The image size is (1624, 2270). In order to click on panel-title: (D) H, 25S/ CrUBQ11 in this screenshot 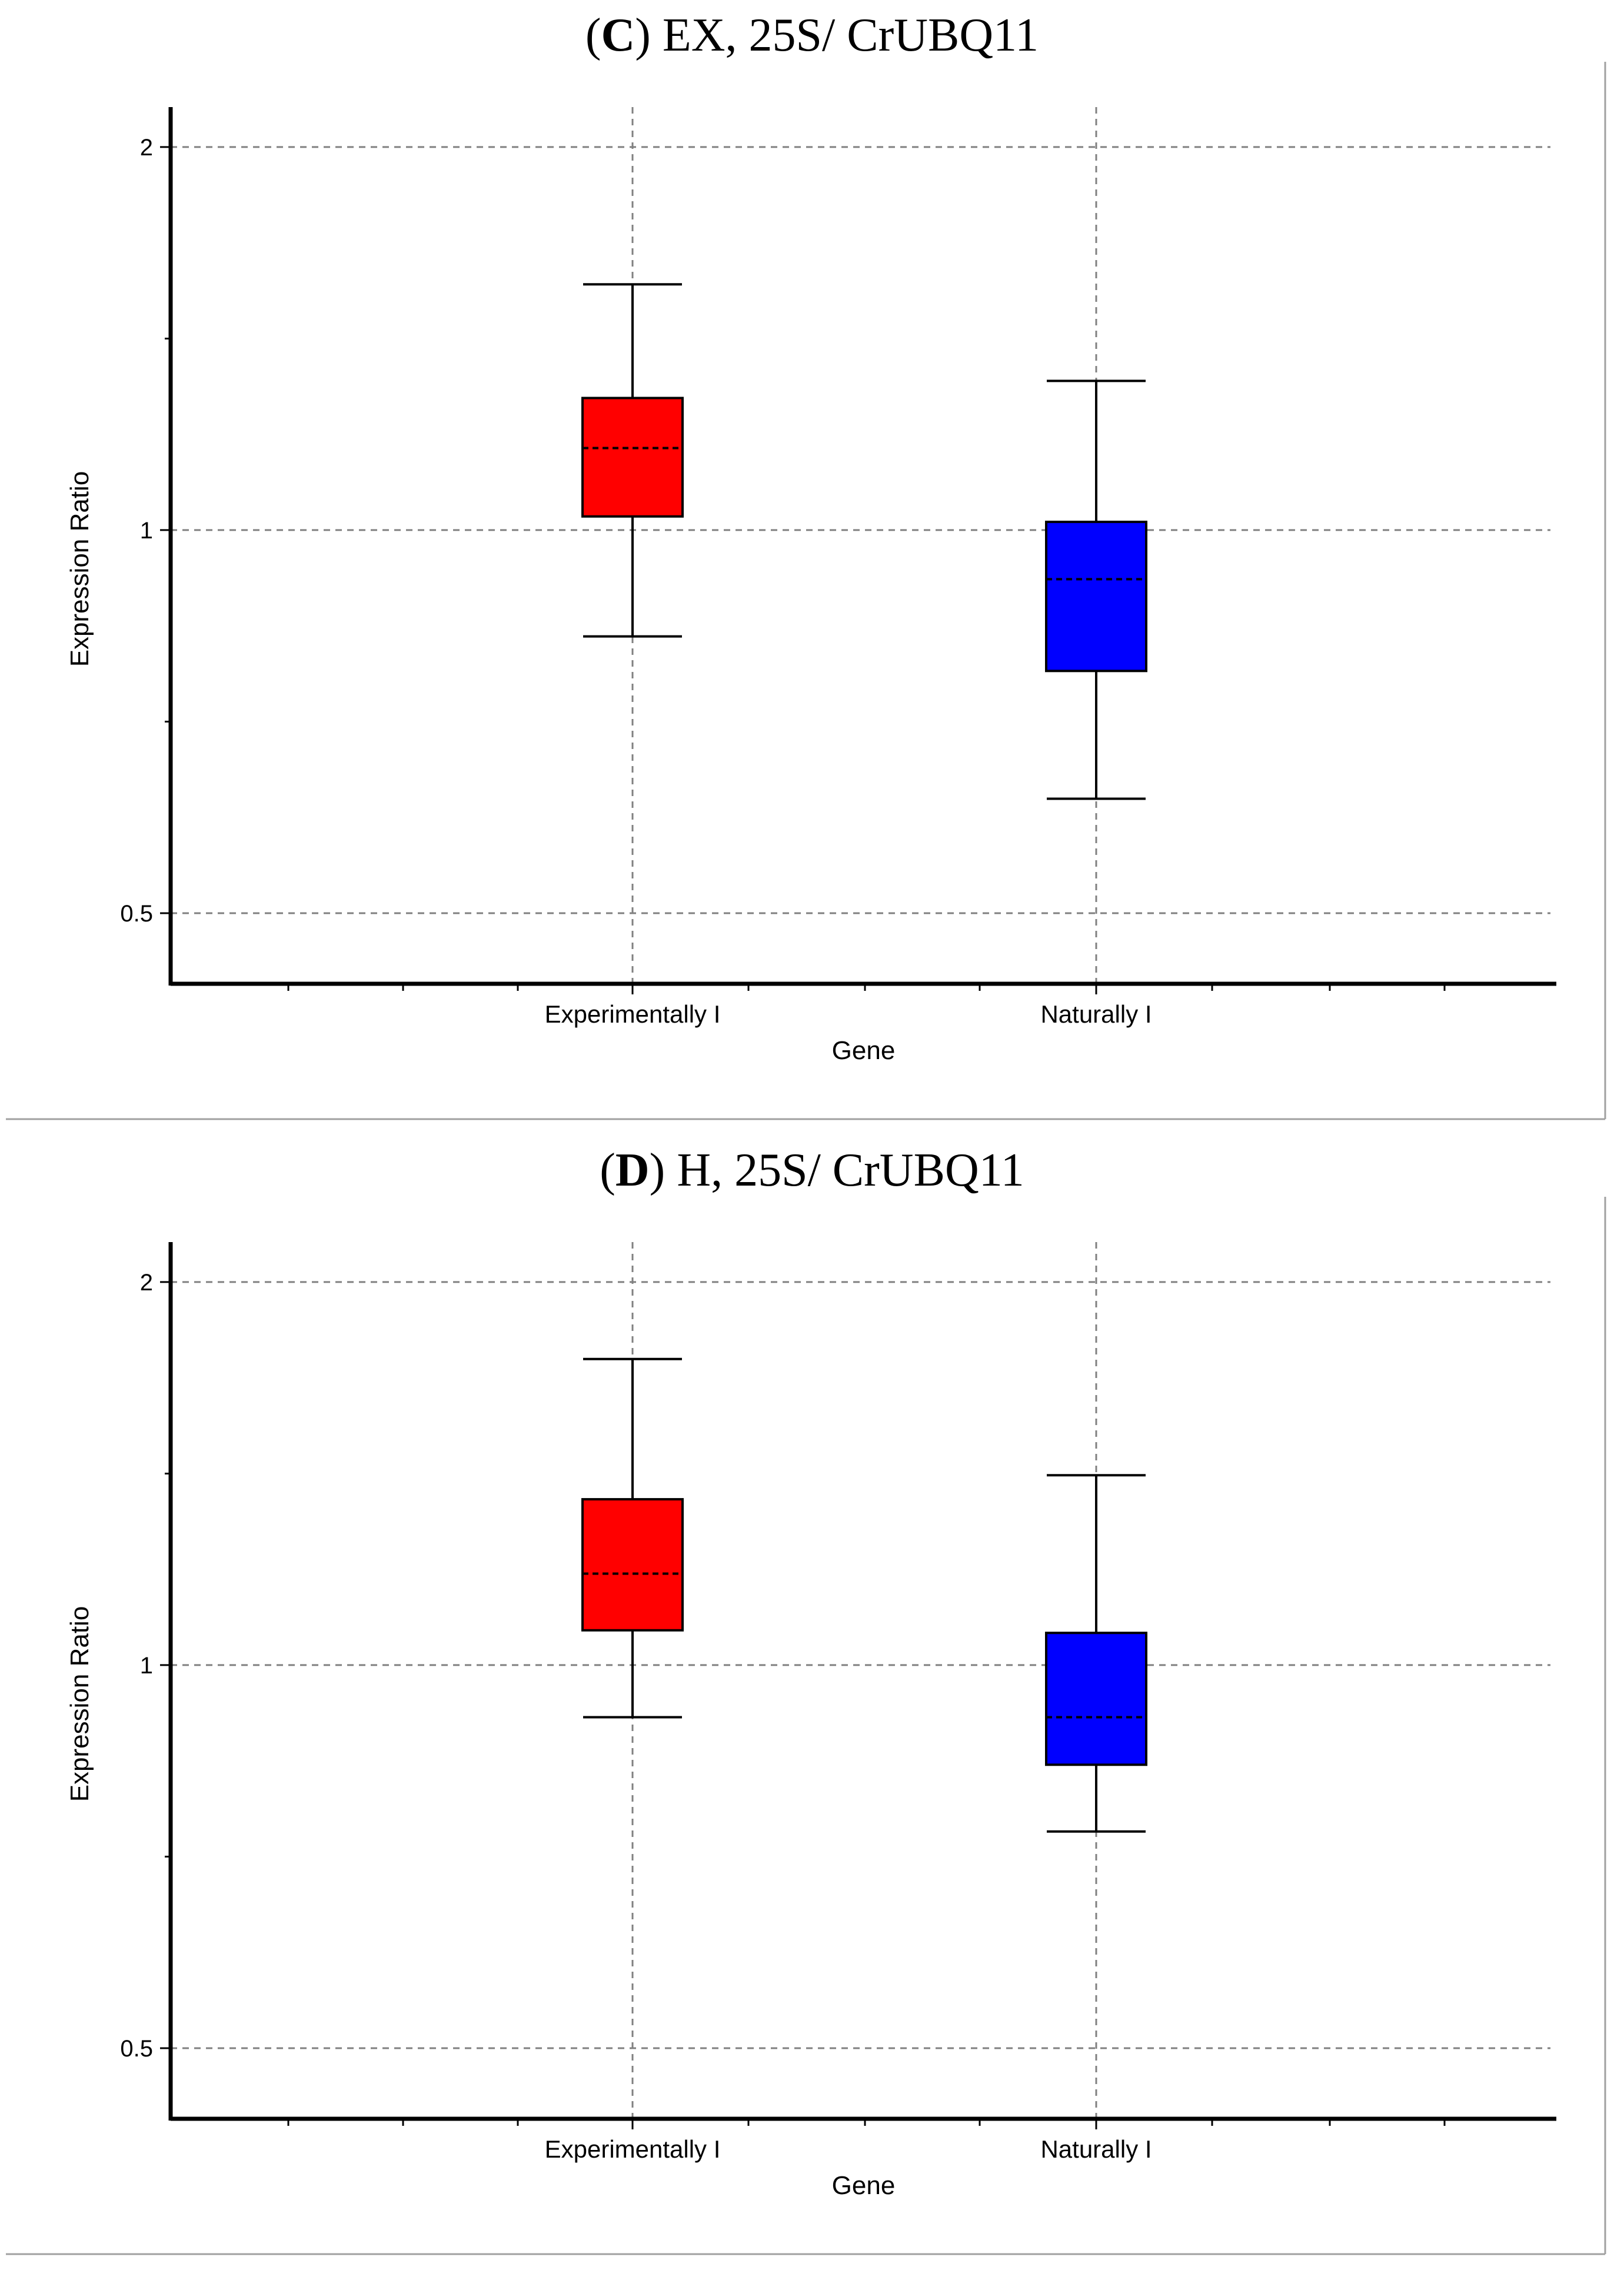, I will do `click(812, 1170)`.